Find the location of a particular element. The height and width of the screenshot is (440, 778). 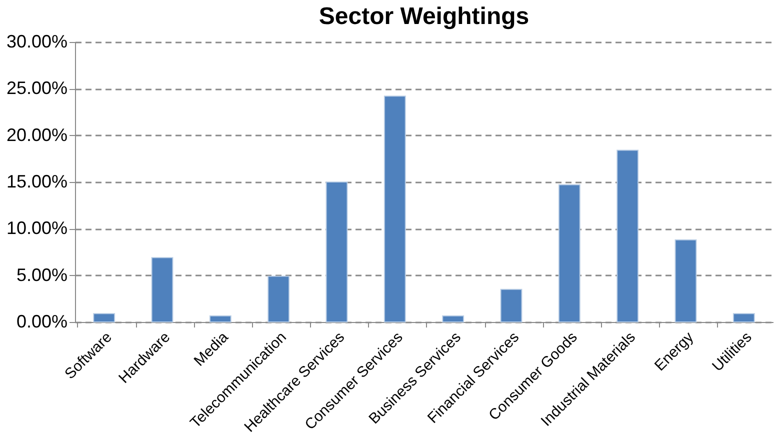

y-tick-label: 30.00% is located at coordinates (37, 42).